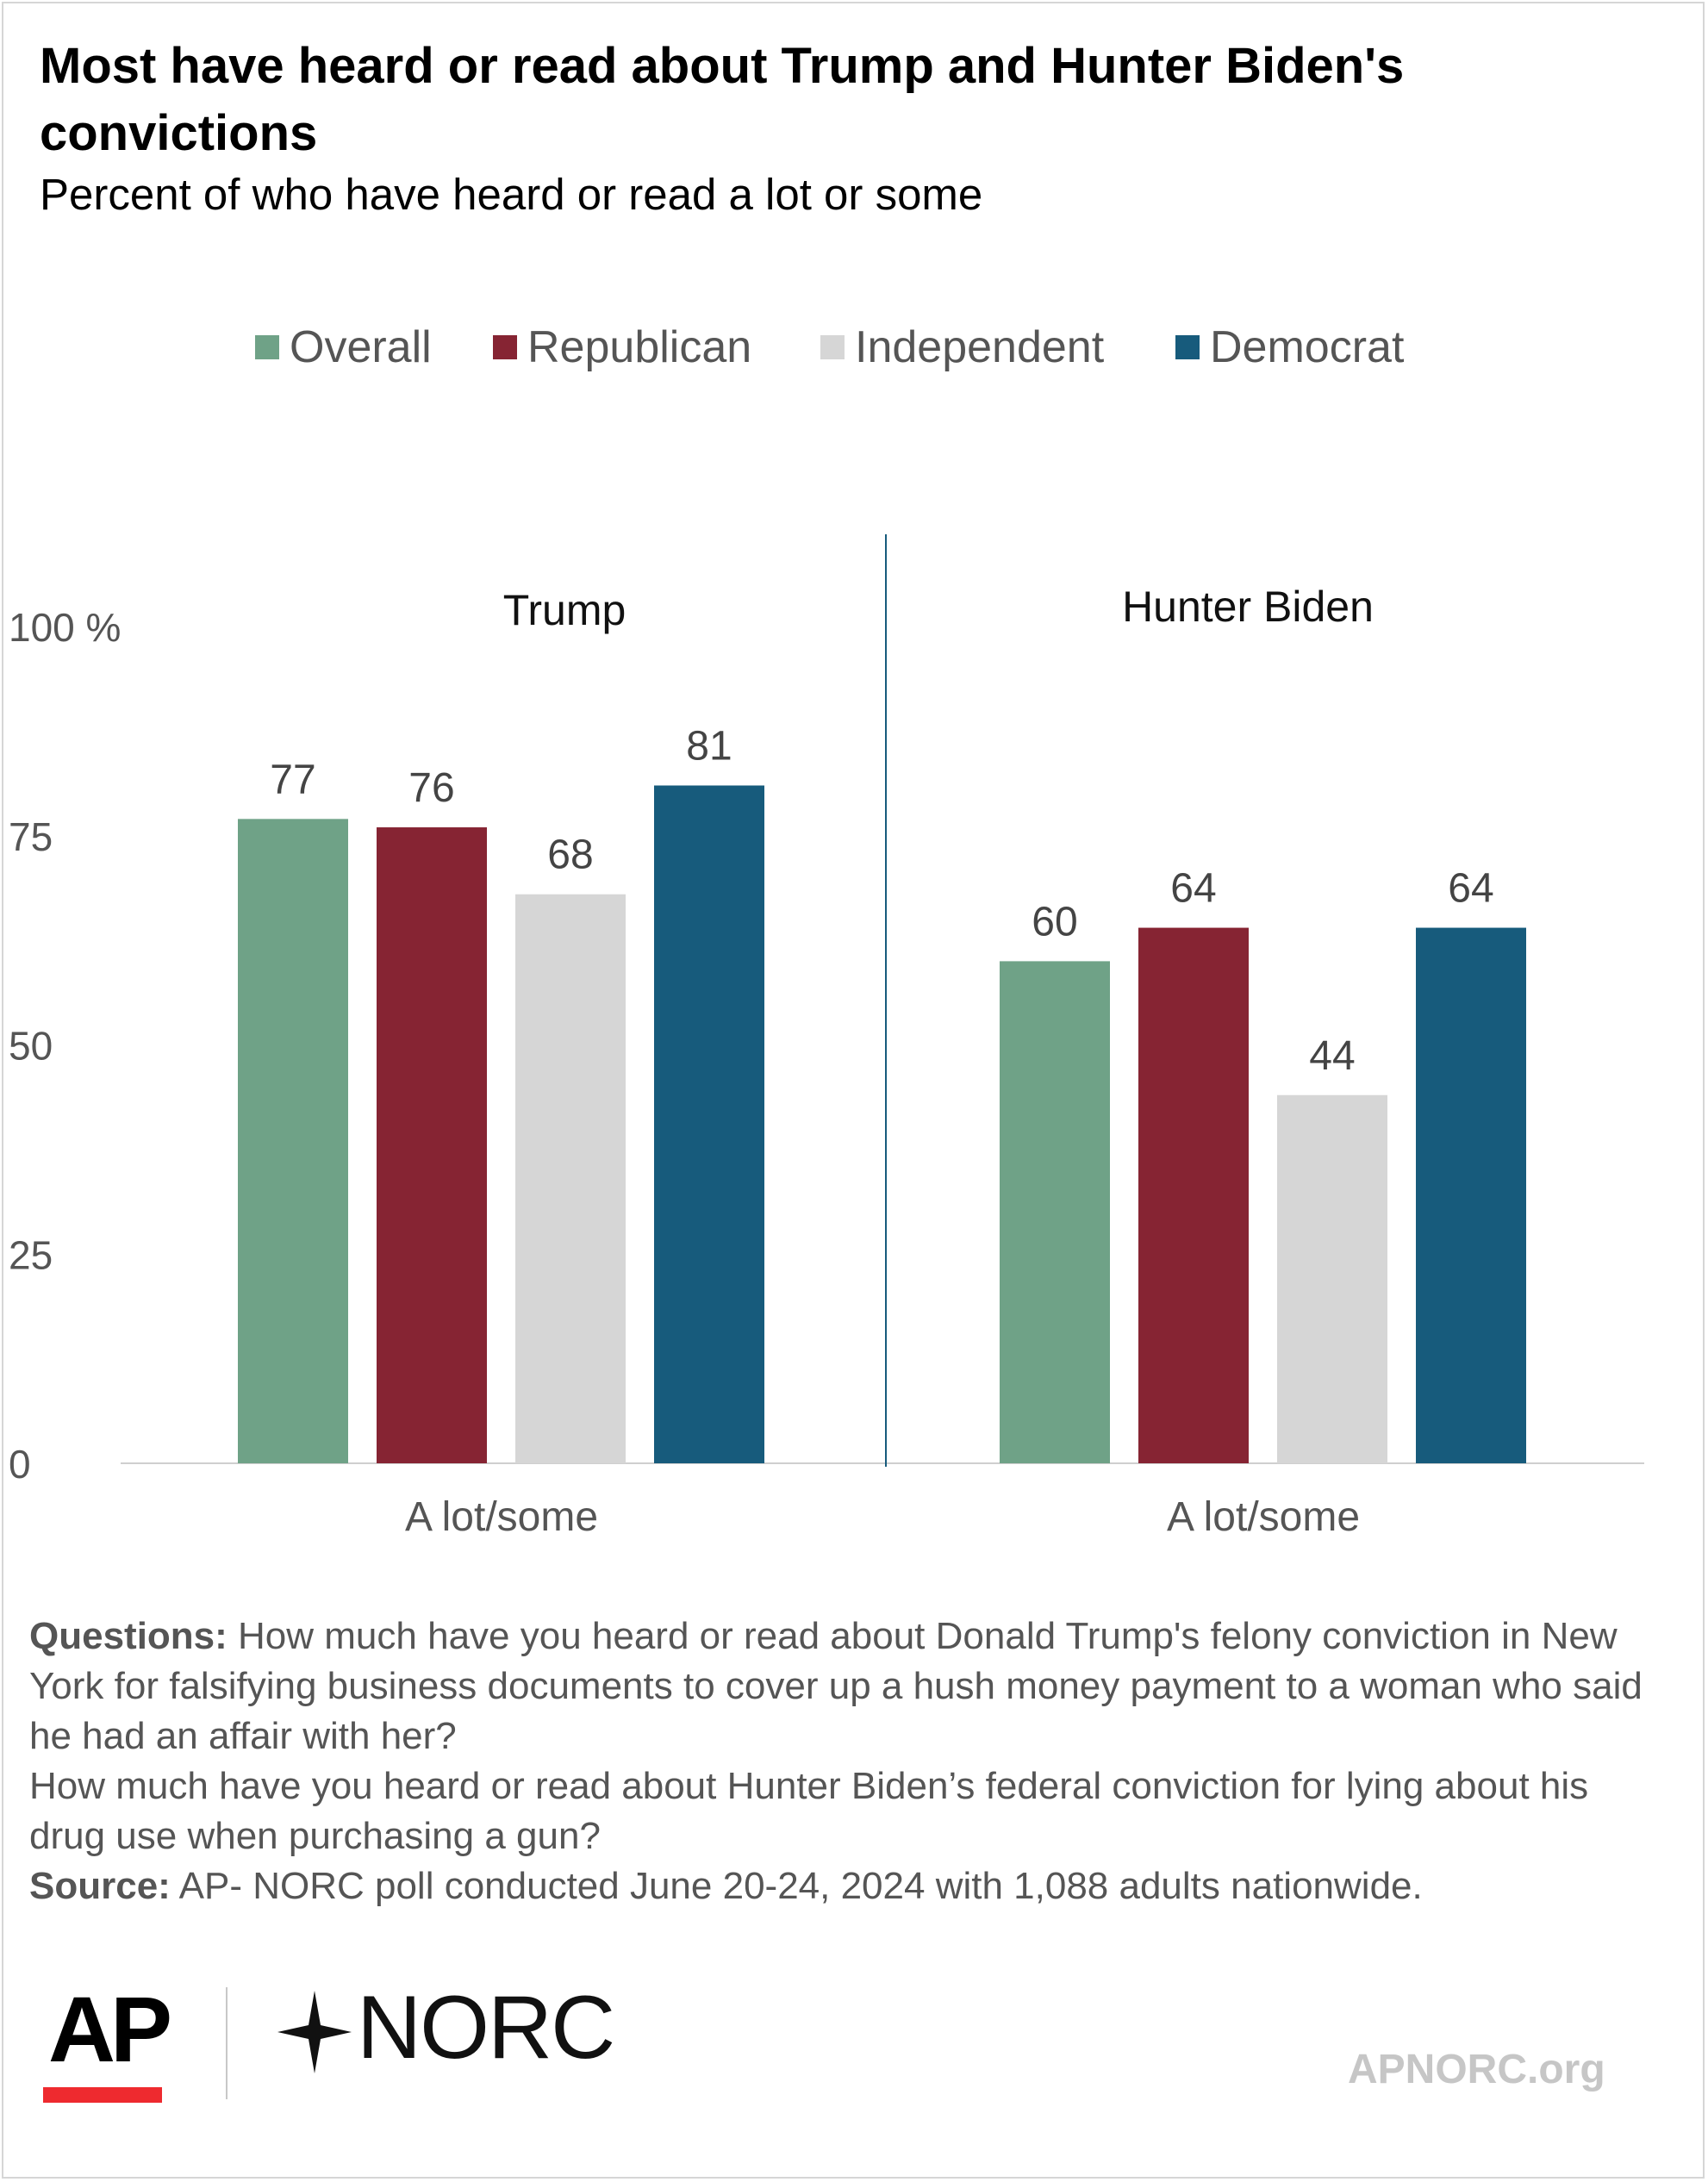  I want to click on legend-swatch-independent, so click(833, 347).